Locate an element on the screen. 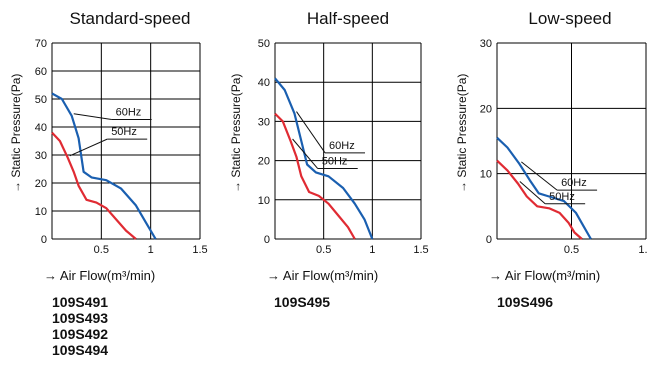 The height and width of the screenshot is (367, 647). chart-title-standard: Standard-speed is located at coordinates (130, 18).